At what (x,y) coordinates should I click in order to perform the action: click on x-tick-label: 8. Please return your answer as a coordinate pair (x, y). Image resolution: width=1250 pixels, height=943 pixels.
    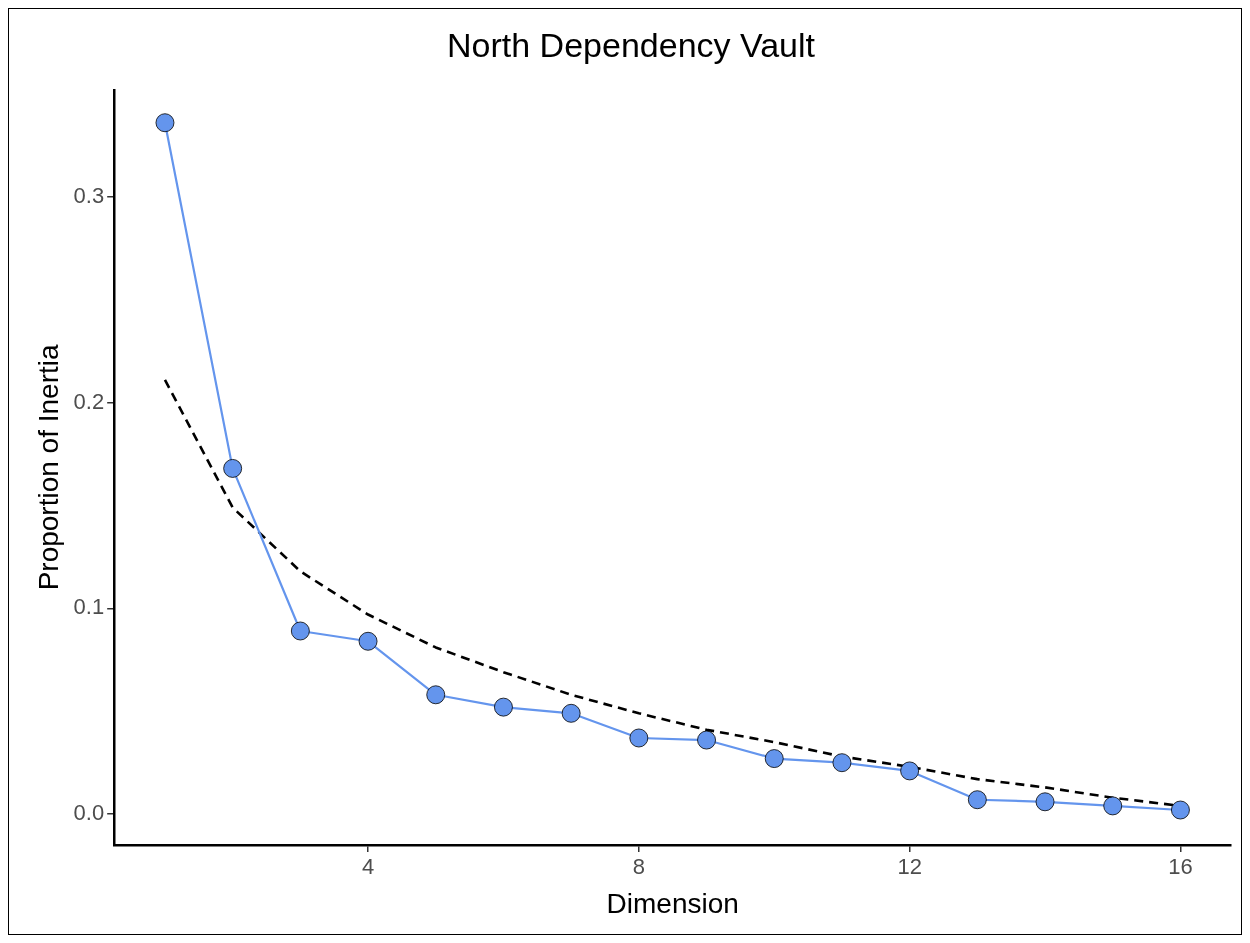
    Looking at the image, I should click on (638, 867).